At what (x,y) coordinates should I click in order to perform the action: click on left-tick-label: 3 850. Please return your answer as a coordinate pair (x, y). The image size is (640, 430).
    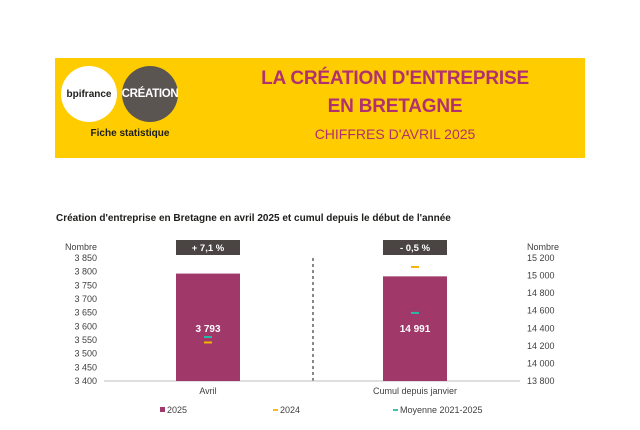
    Looking at the image, I should click on (85, 258).